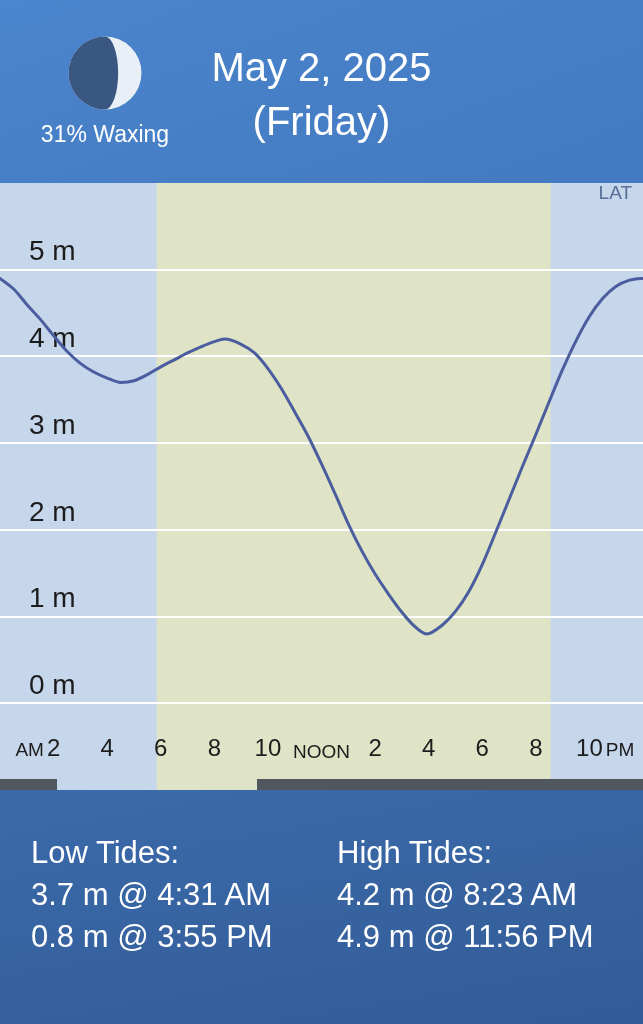 This screenshot has width=643, height=1024. Describe the element at coordinates (457, 895) in the screenshot. I see `text: 4.2 m @ 8:23 AM` at that location.